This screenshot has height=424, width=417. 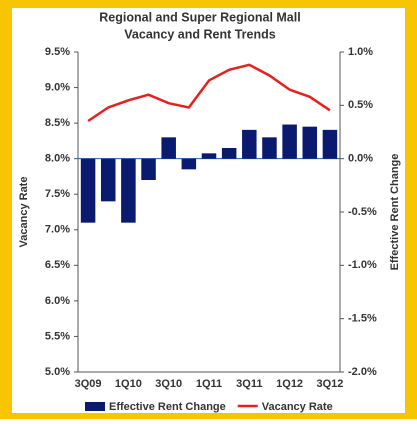 What do you see at coordinates (95, 406) in the screenshot?
I see `legend-swatch` at bounding box center [95, 406].